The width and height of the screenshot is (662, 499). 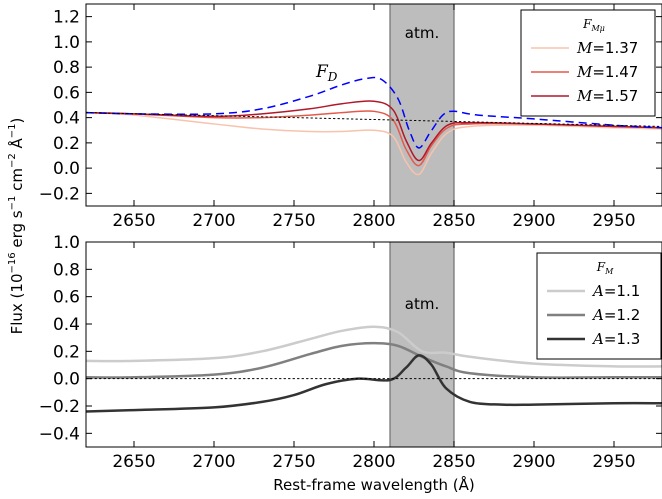 I want to click on legend-label: M=1.37, so click(x=607, y=48).